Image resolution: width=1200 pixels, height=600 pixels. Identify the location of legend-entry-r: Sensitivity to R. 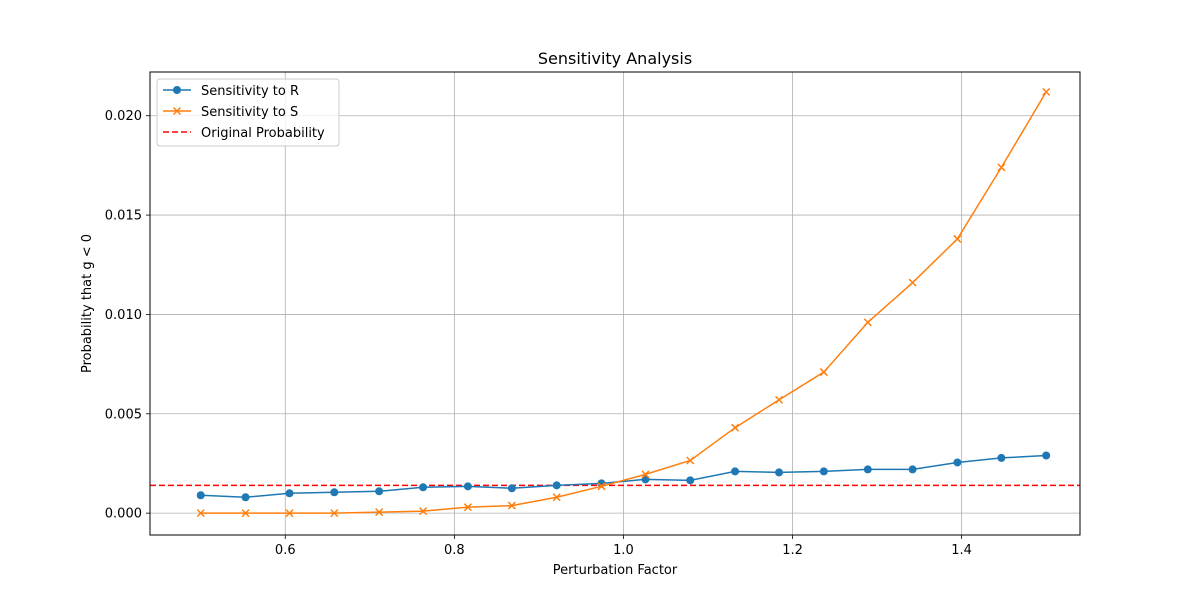
(231, 91).